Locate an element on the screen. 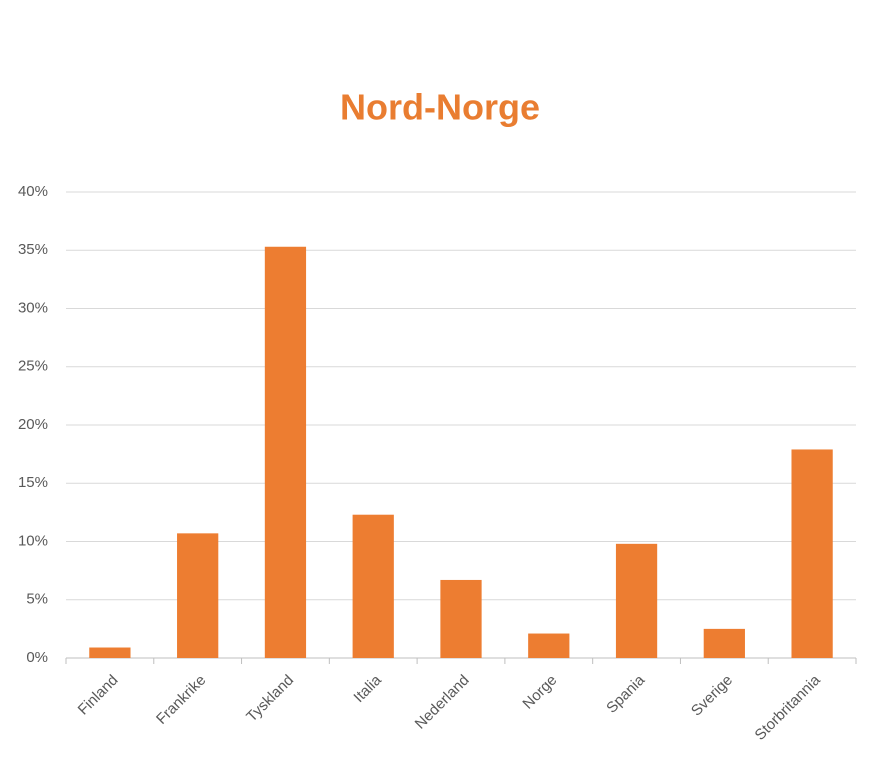  y-tick-label: 5% is located at coordinates (37, 599).